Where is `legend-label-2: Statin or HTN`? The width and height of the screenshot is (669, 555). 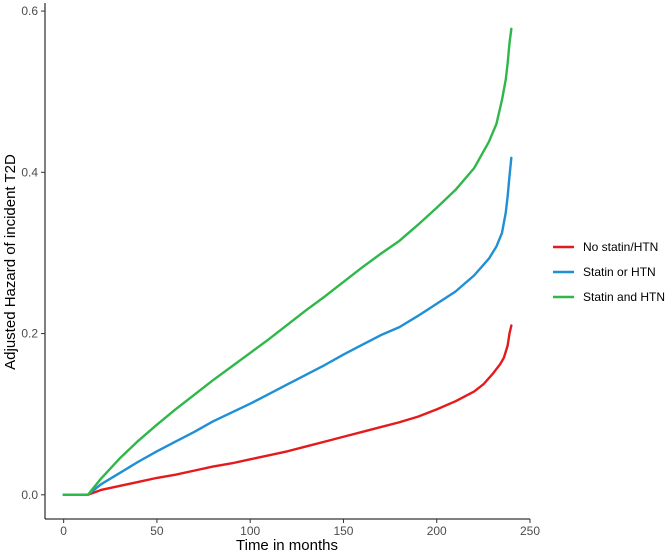
legend-label-2: Statin or HTN is located at coordinates (619, 272).